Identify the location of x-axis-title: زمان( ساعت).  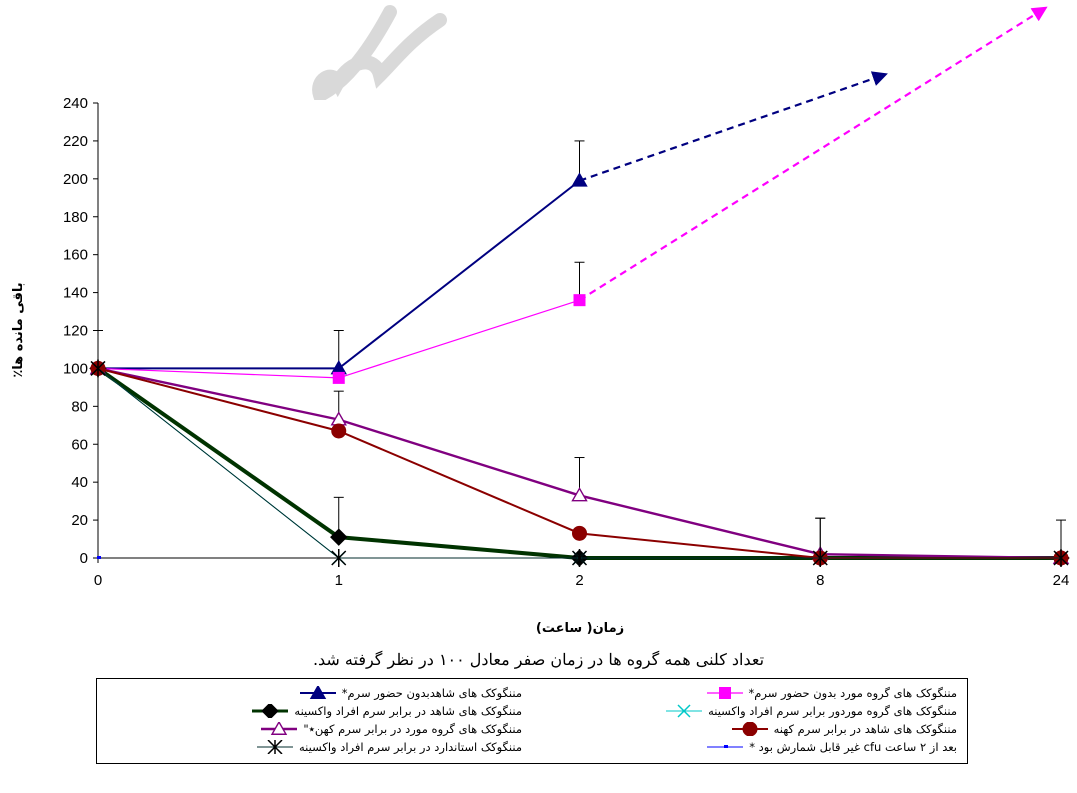
(580, 628).